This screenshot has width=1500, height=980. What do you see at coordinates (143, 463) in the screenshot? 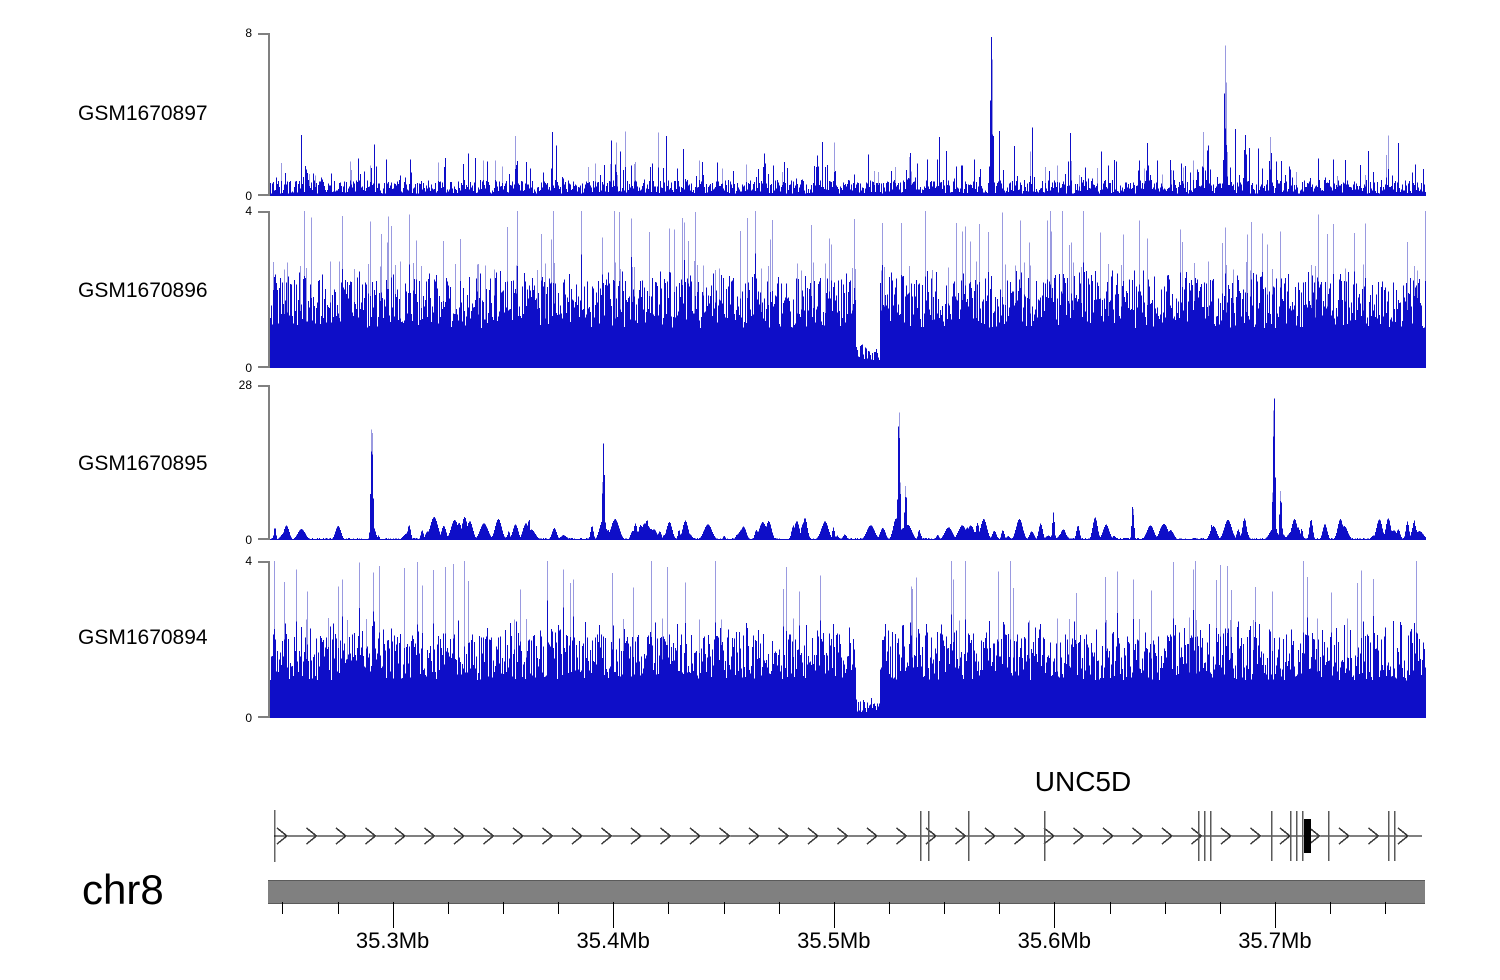
I see `track-label-gsm1670895: GSM1670895` at bounding box center [143, 463].